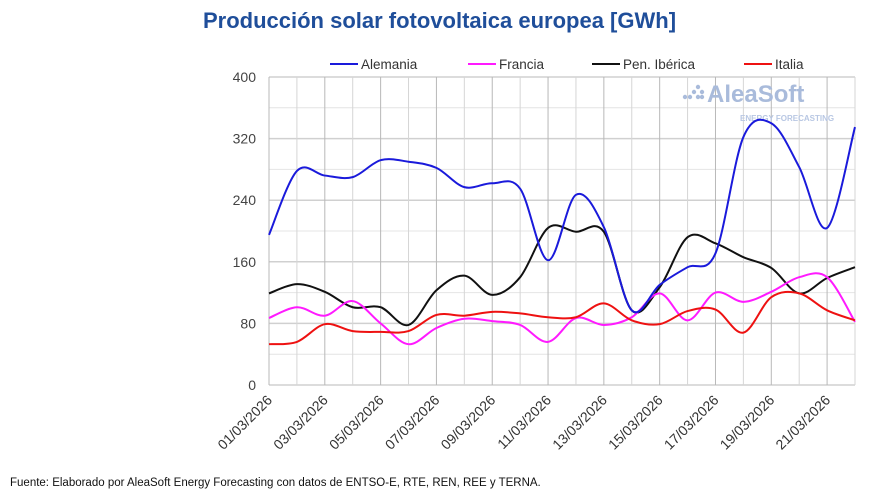 This screenshot has width=879, height=498. I want to click on y-tick-label: 80, so click(248, 323).